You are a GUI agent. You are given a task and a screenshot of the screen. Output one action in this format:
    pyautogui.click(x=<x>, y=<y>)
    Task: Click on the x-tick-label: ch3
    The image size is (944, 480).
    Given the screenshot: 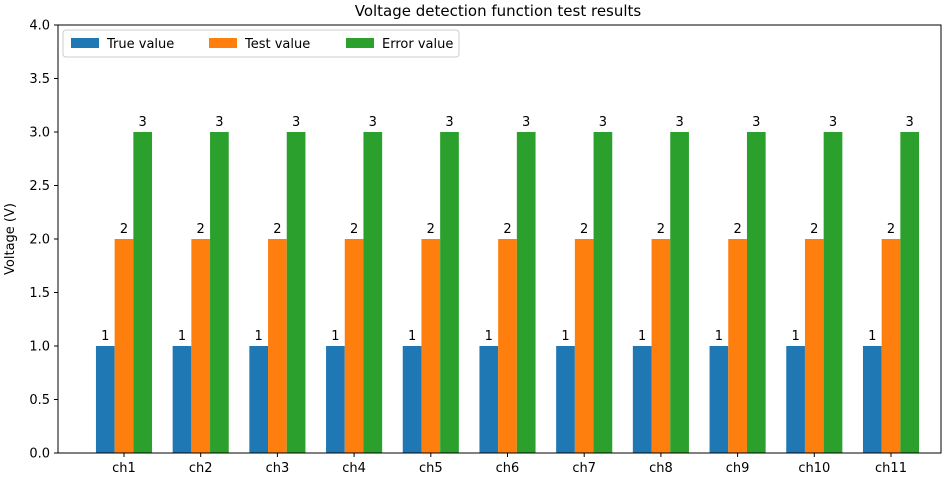 What is the action you would take?
    pyautogui.click(x=278, y=468)
    